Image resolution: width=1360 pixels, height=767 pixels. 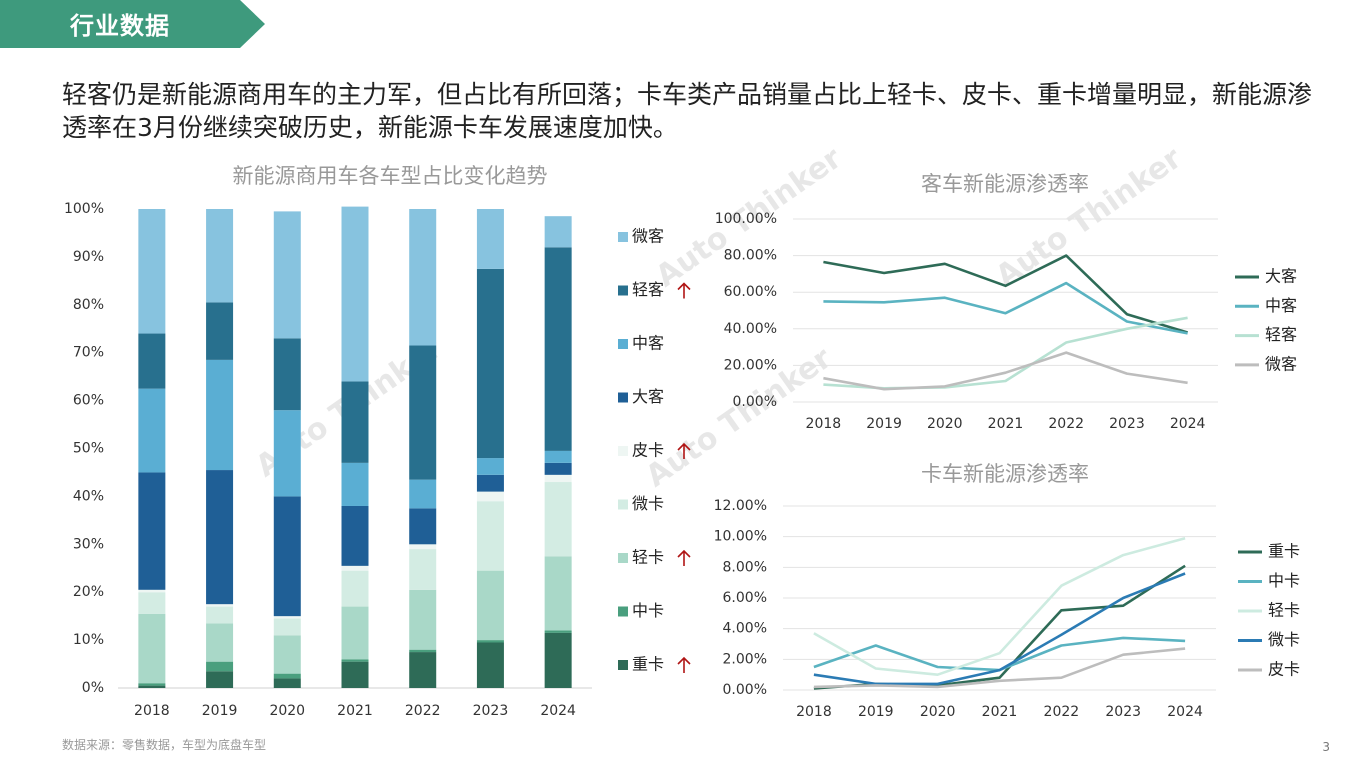 What do you see at coordinates (1005, 474) in the screenshot?
I see `truck-chart-title: 卡车新能源渗透率` at bounding box center [1005, 474].